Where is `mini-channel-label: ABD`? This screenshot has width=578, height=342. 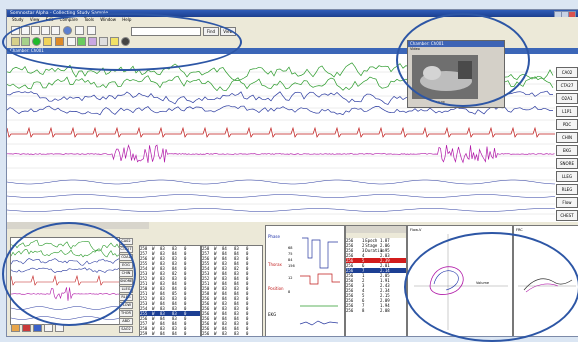
mini-channel-label: ABD is located at coordinates (126, 321).